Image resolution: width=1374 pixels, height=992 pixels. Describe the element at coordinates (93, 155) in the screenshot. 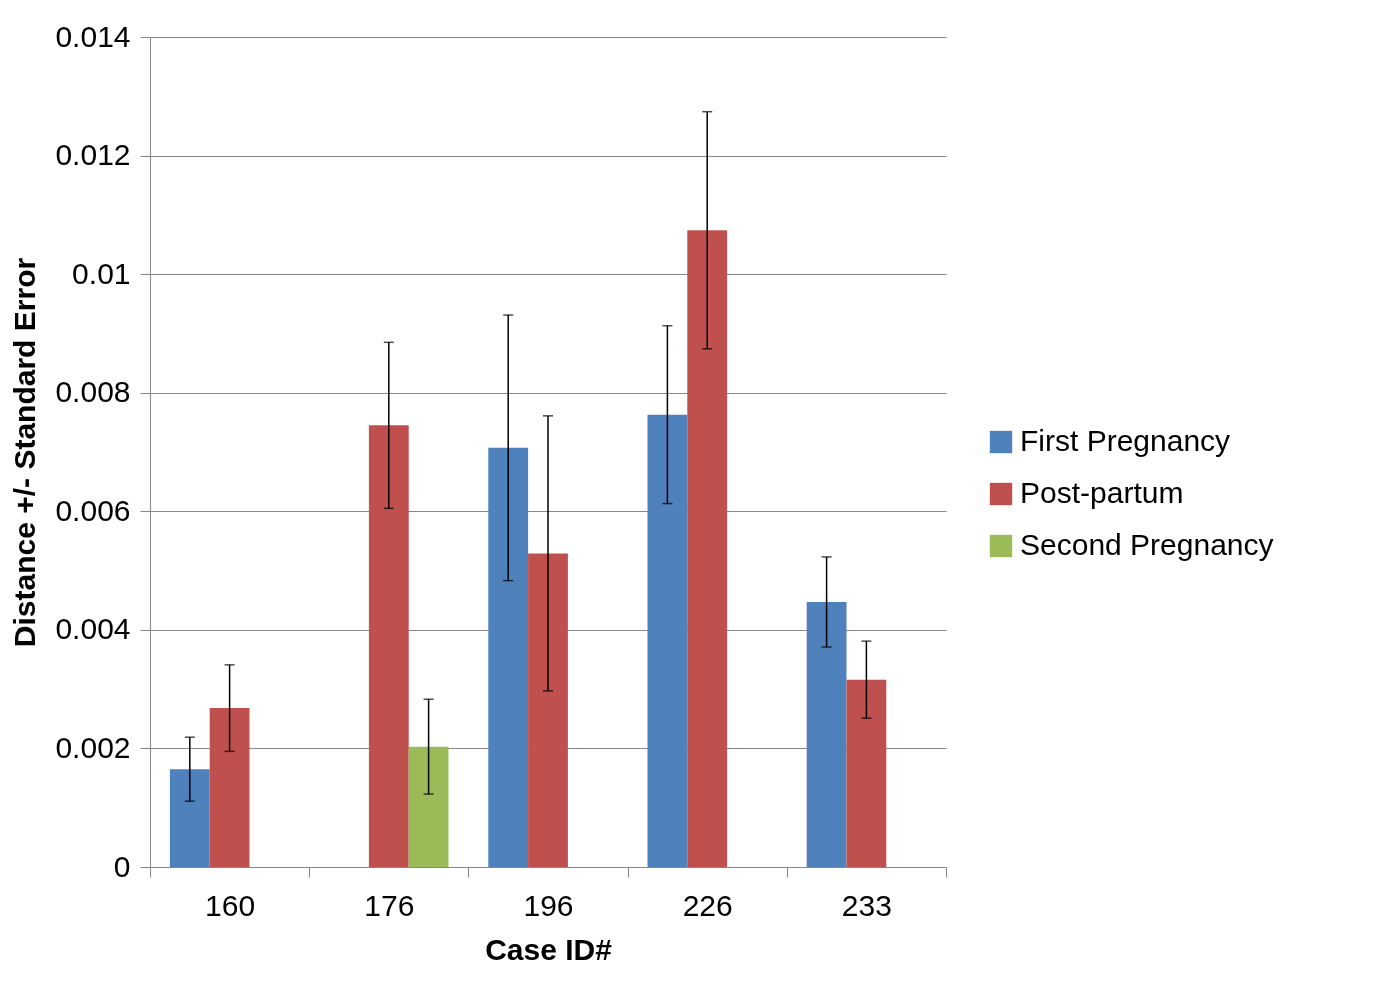

I see `y-tick-label: 0.012` at that location.